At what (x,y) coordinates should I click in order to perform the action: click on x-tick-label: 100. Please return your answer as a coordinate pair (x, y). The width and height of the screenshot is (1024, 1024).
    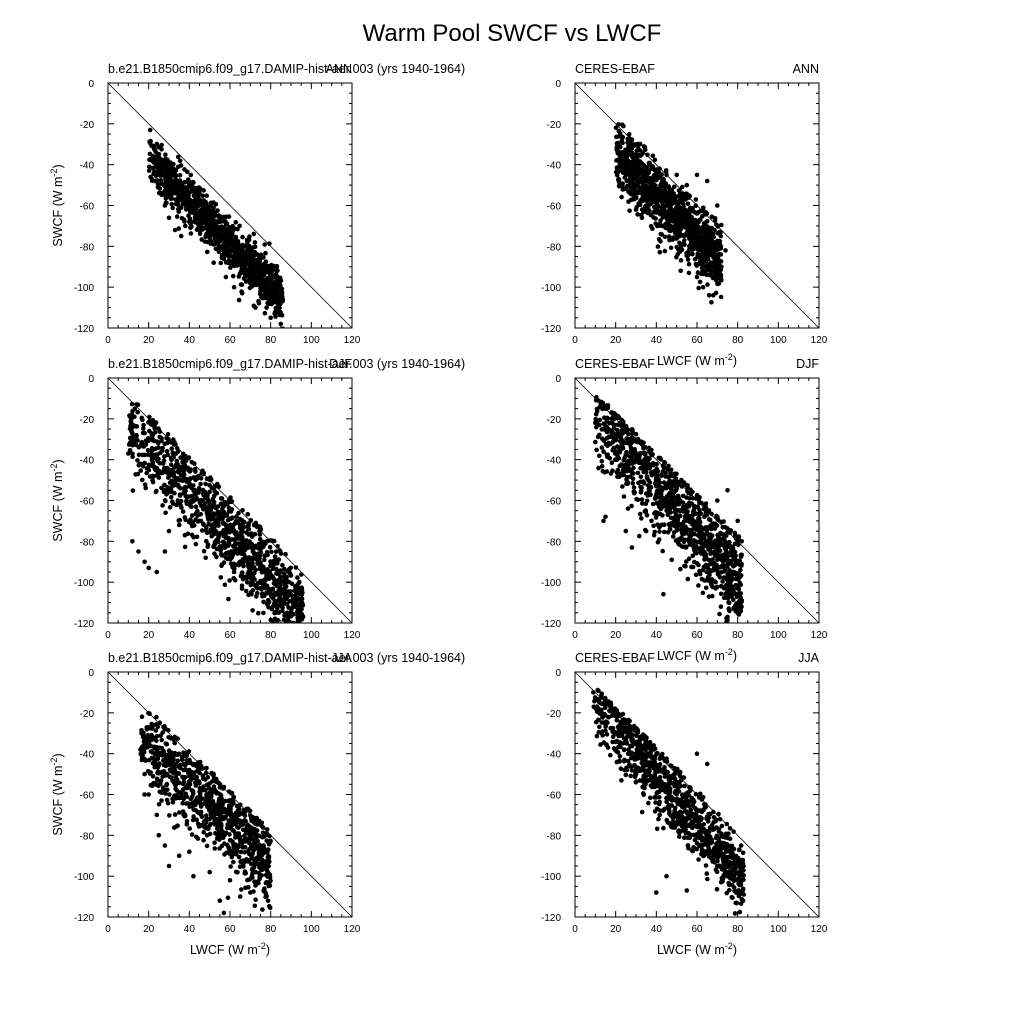
    Looking at the image, I should click on (311, 340).